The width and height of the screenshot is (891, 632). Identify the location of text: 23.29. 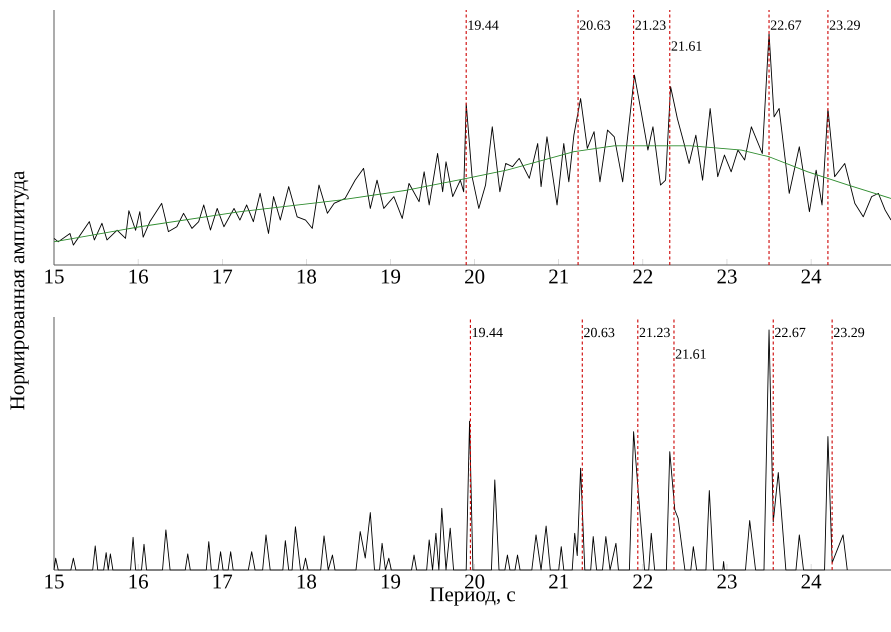
(845, 25).